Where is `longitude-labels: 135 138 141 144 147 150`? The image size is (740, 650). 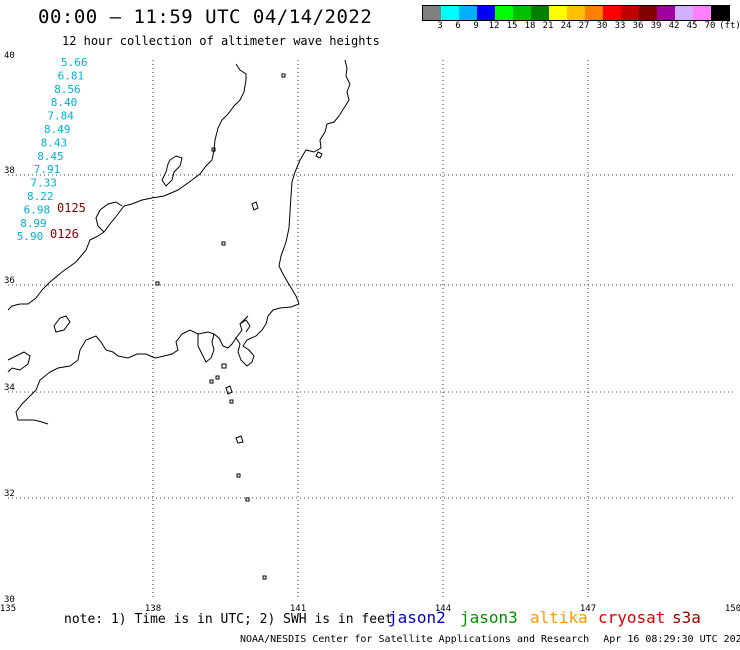
longitude-labels: 135 138 141 144 147 150 is located at coordinates (370, 609).